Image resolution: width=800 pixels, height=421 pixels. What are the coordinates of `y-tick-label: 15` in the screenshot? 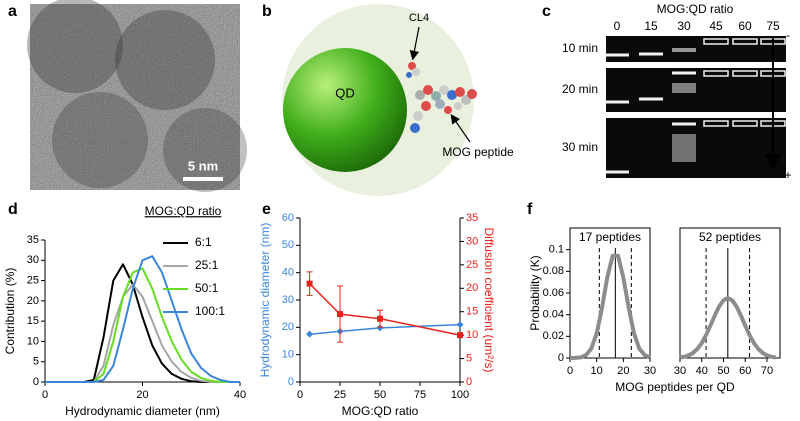 It's located at (33, 321).